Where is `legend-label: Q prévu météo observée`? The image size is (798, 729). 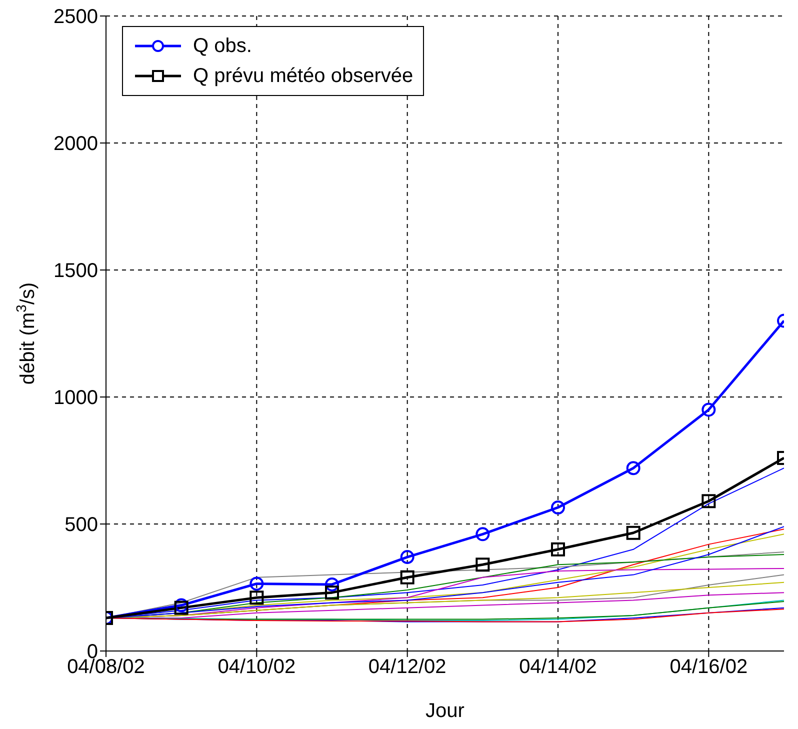 legend-label: Q prévu météo observée is located at coordinates (303, 76).